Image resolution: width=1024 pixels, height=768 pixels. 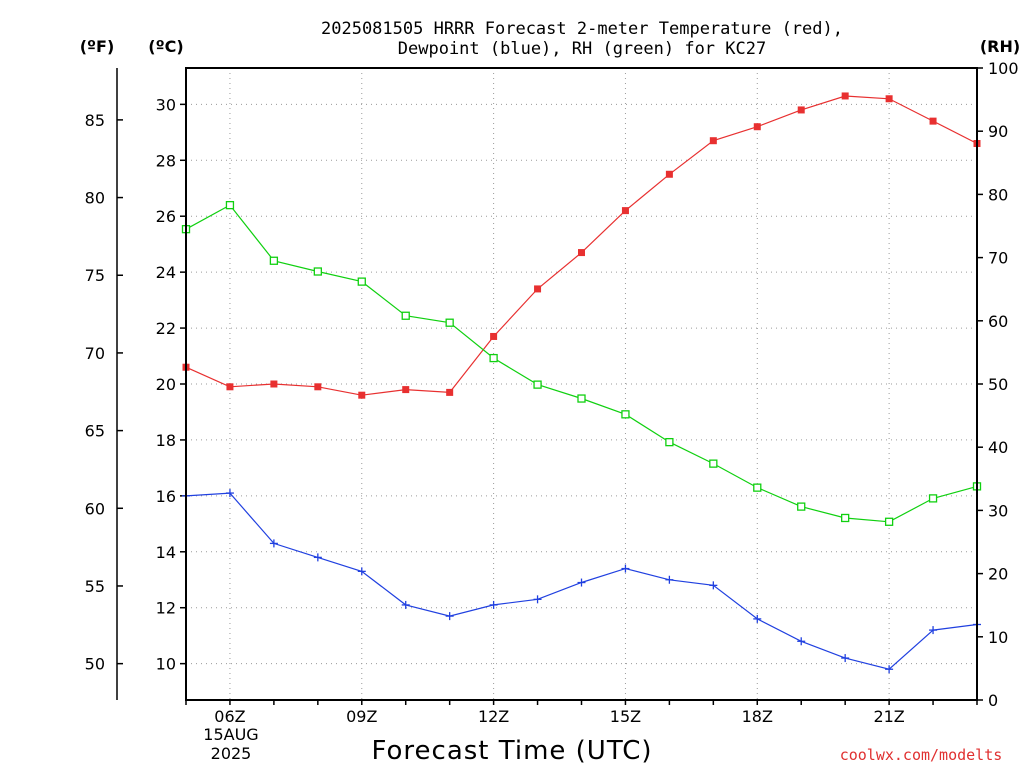 What do you see at coordinates (166, 384) in the screenshot?
I see `celsius-tick-label: 20` at bounding box center [166, 384].